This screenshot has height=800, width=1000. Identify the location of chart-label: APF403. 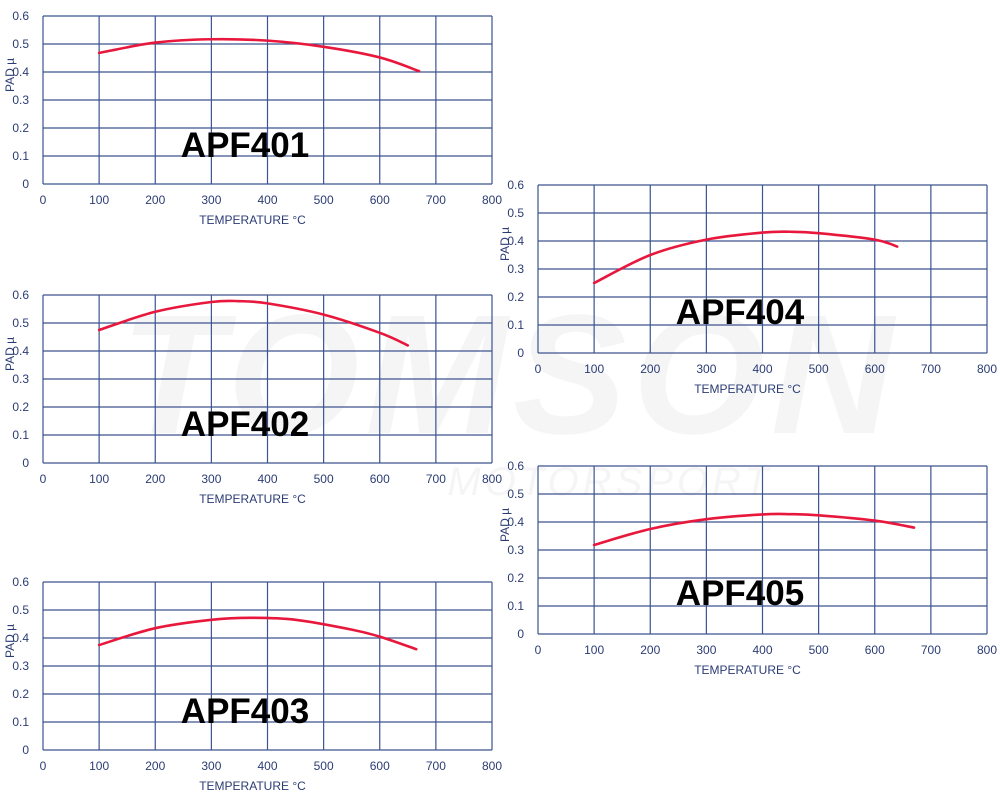
(245, 711).